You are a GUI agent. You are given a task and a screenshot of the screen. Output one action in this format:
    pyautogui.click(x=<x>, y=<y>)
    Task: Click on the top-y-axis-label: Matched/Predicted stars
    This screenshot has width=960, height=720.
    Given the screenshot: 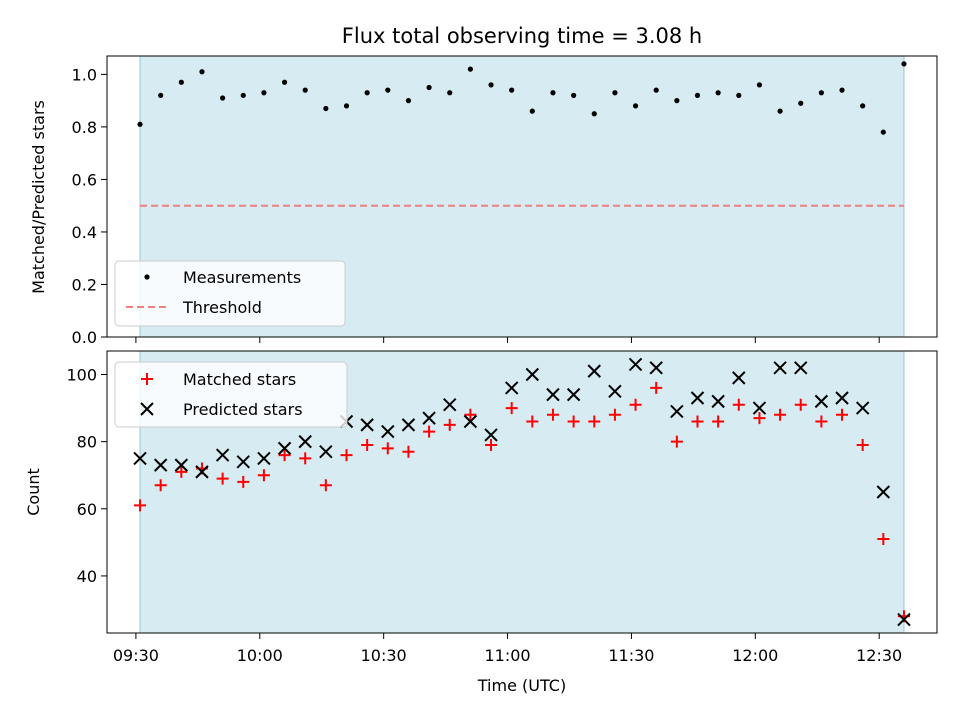 What is the action you would take?
    pyautogui.click(x=38, y=197)
    